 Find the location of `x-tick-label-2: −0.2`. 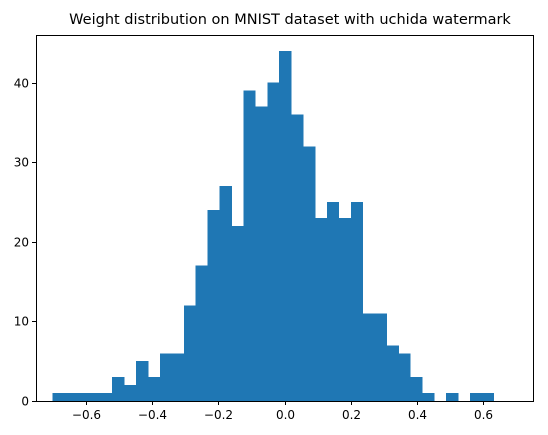

x-tick-label-2: −0.2 is located at coordinates (218, 415).